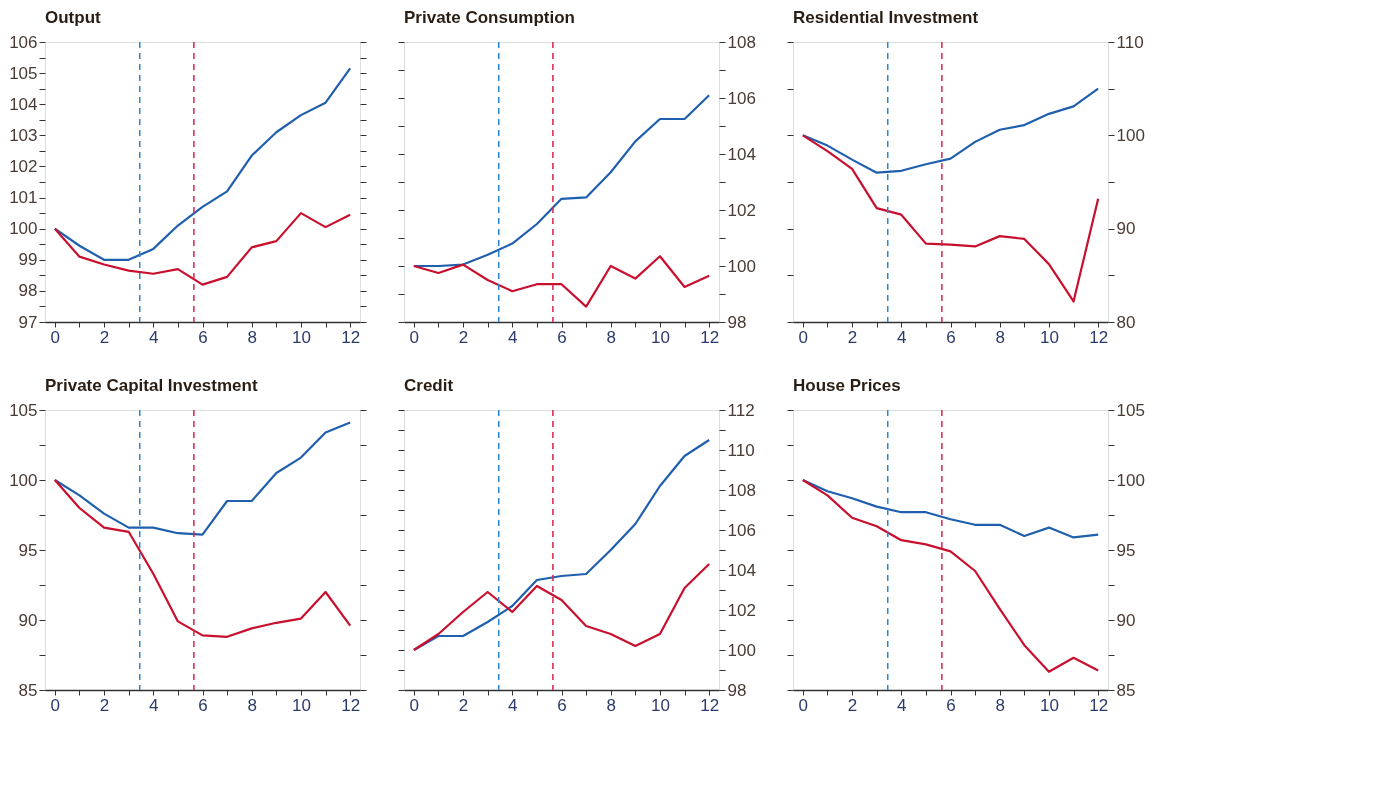 The width and height of the screenshot is (1383, 801). I want to click on y2-tick-label: 85, so click(1126, 690).